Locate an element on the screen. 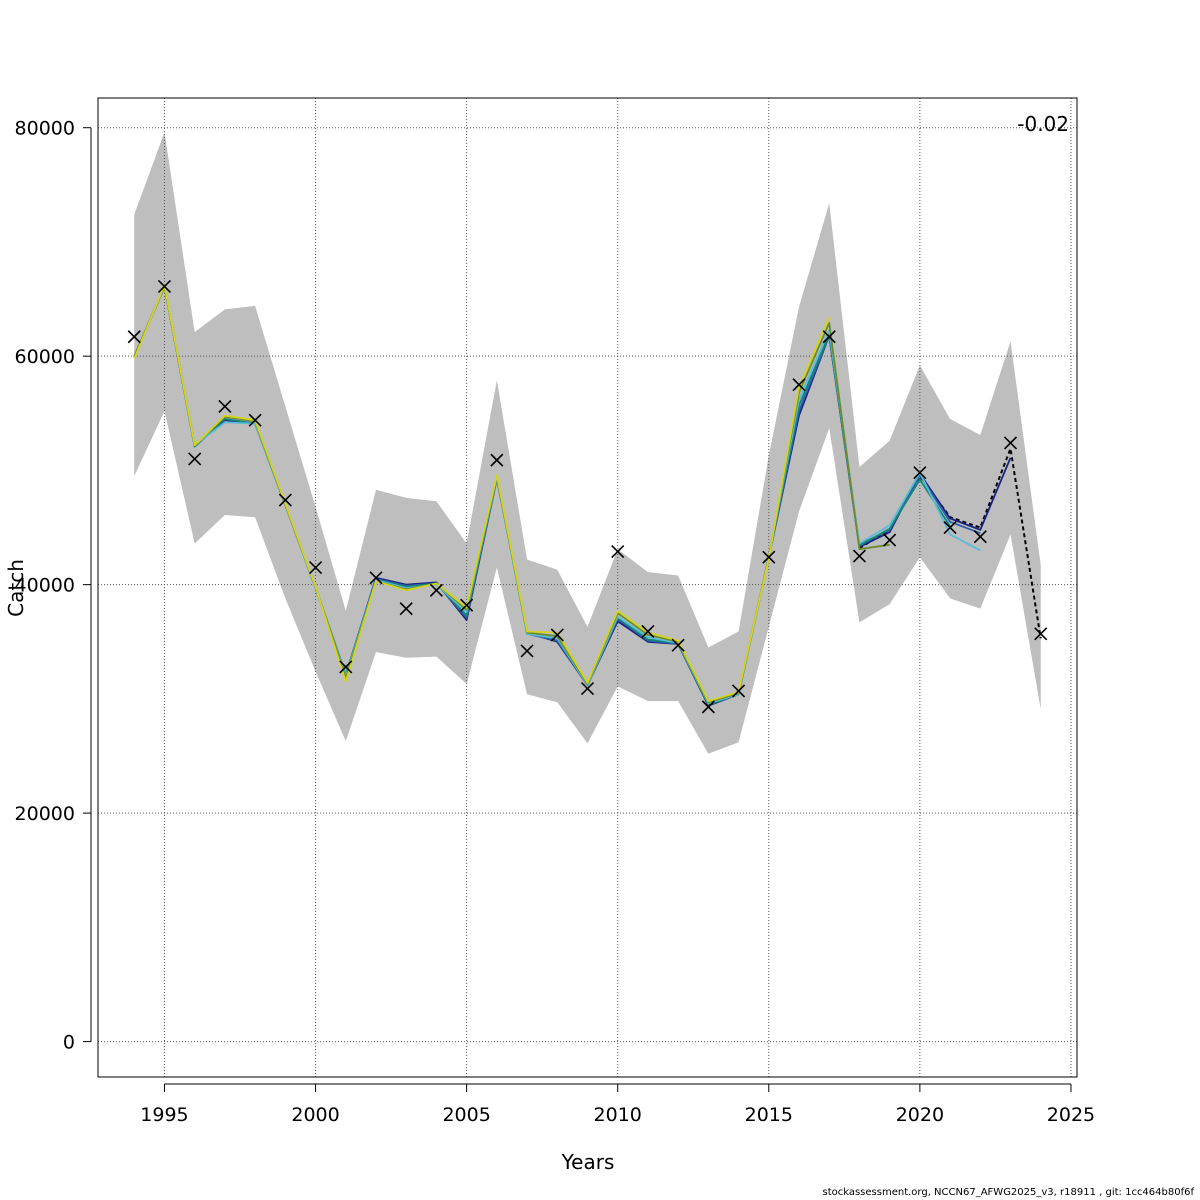 The width and height of the screenshot is (1200, 1200). x-tick-label-2005: 2005 is located at coordinates (466, 1115).